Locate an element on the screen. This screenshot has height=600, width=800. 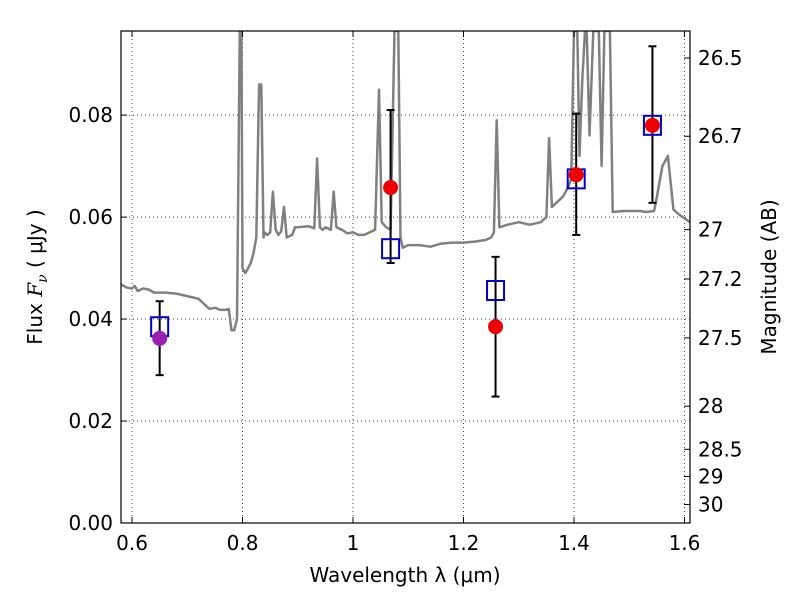
x-tick-label: 0.6 is located at coordinates (132, 543).